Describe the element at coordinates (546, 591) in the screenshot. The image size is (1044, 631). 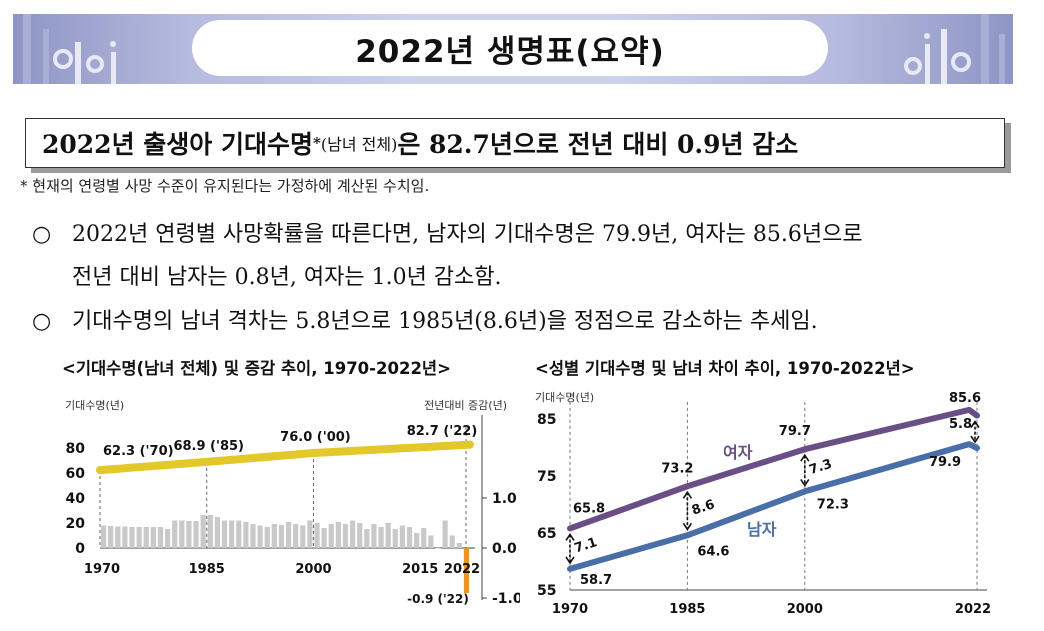
I see `chart-2-y-tick: 55` at that location.